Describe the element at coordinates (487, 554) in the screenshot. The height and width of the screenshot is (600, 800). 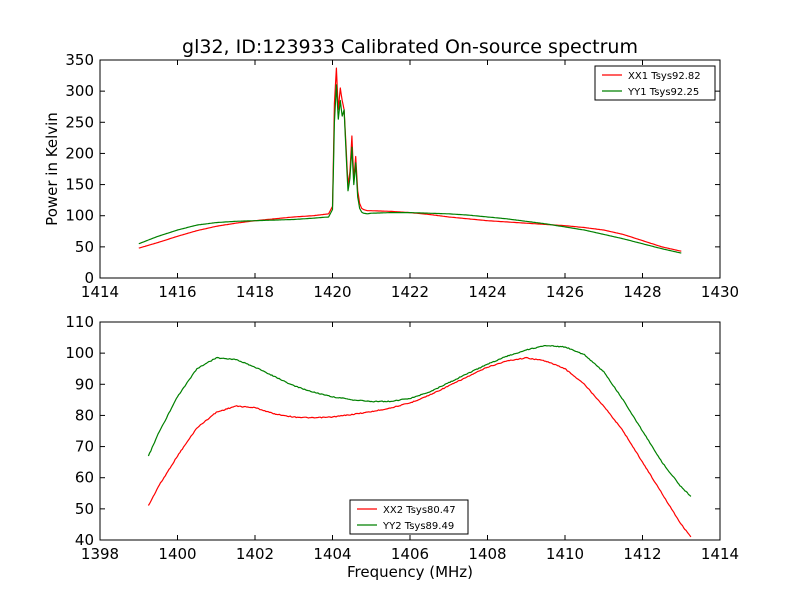
I see `x-tick-label: 1408` at that location.